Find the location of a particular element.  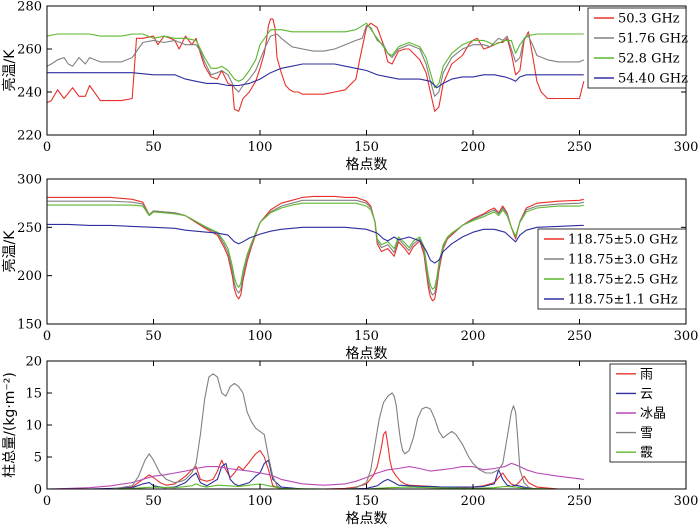

y-tick-label: 200 is located at coordinates (29, 276).